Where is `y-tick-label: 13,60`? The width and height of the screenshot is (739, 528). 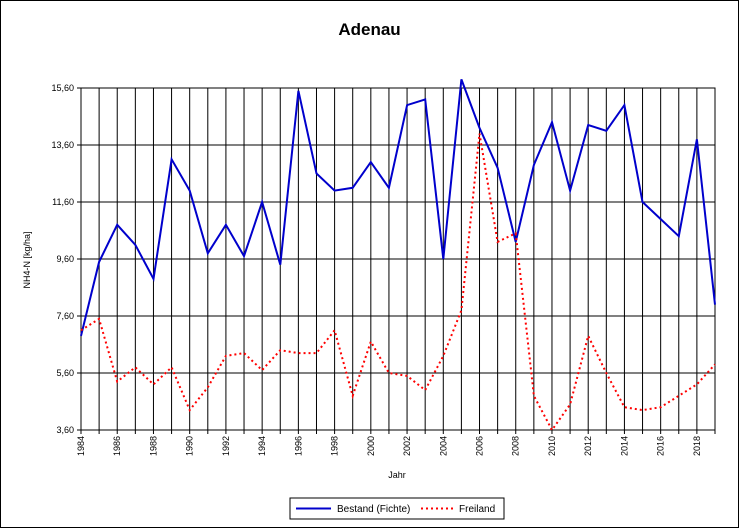
y-tick-label: 13,60 is located at coordinates (62, 145).